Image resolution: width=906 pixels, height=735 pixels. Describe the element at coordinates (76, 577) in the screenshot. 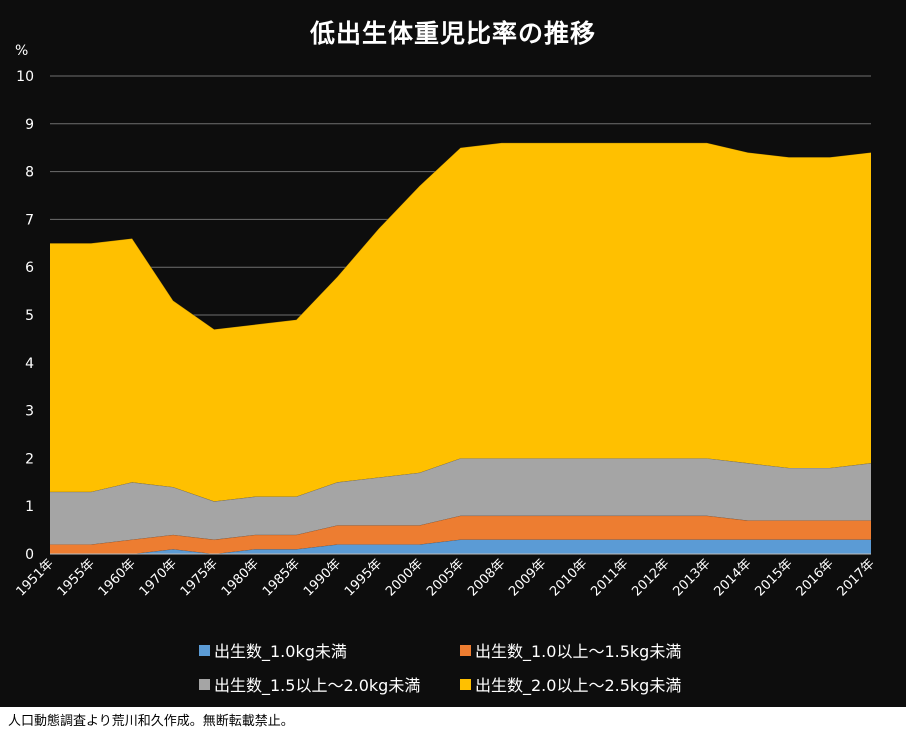

I see `x-tick-label: 1955年` at that location.